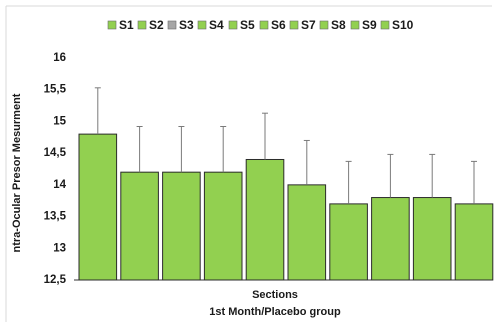 The height and width of the screenshot is (324, 494). Describe the element at coordinates (324, 25) in the screenshot. I see `legend-swatch-s8` at that location.